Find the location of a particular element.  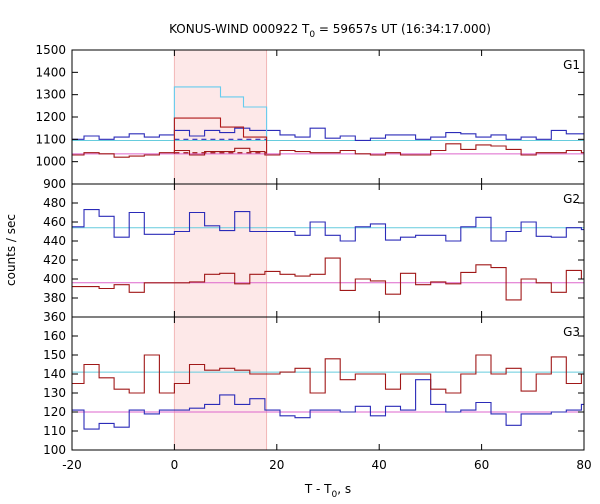

y-tick-label: 140 is located at coordinates (54, 374).